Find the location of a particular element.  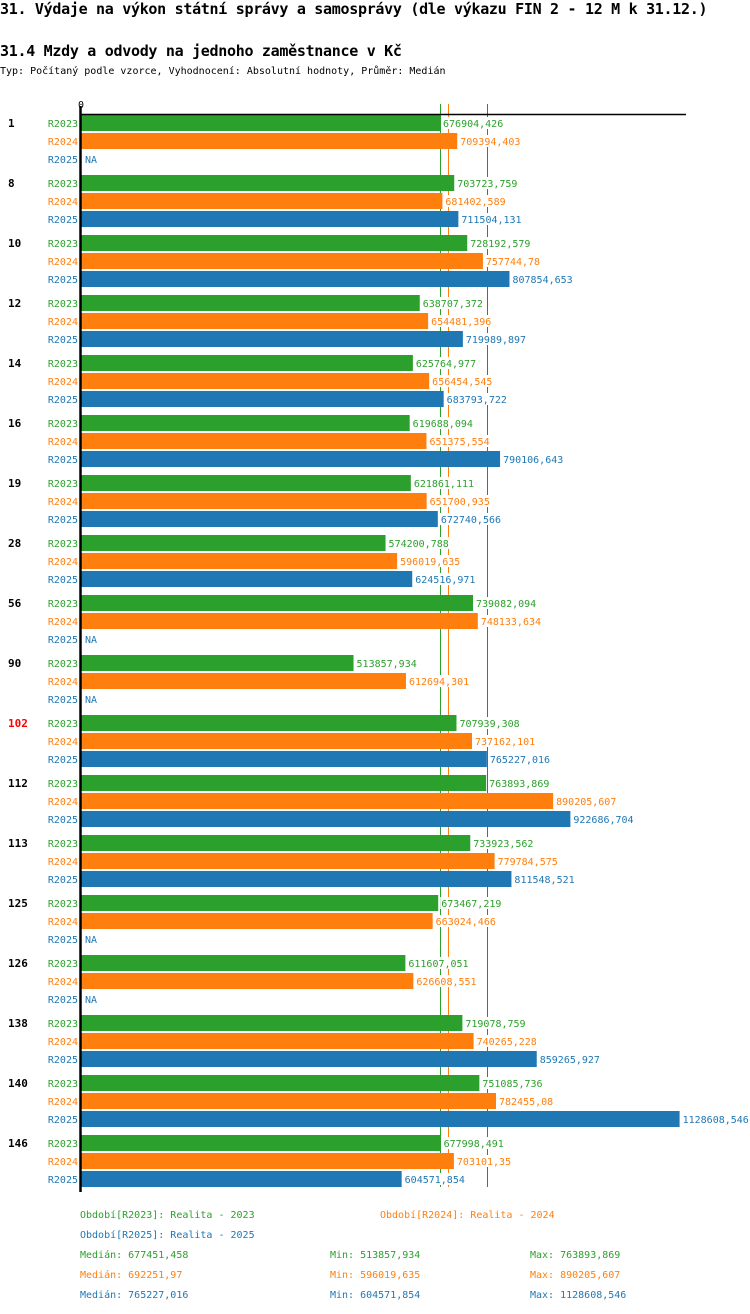

value-label: 621861,111 is located at coordinates (444, 484).